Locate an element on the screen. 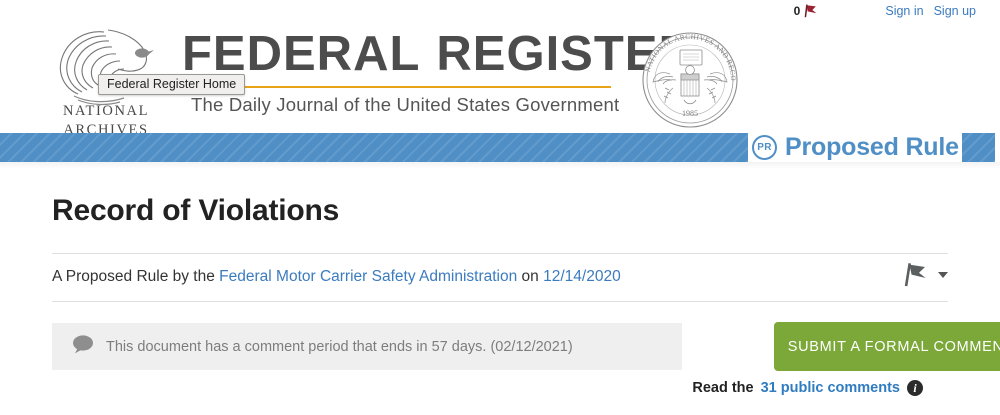 This screenshot has width=1000, height=415. sign-up-link: Sign up is located at coordinates (954, 10).